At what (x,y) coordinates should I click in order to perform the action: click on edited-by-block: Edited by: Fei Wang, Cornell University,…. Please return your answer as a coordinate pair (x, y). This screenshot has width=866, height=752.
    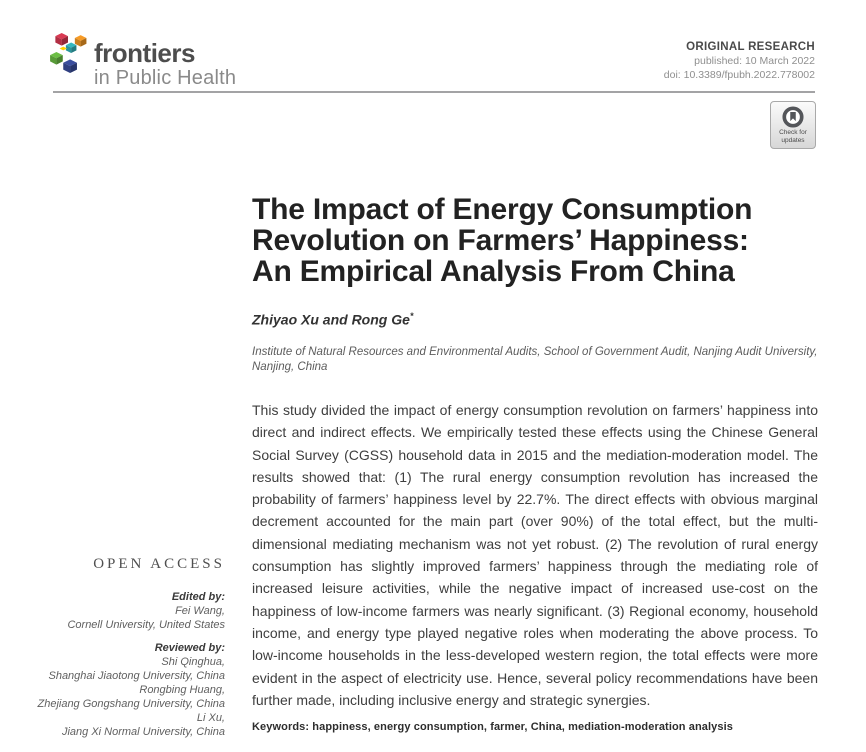
    Looking at the image, I should click on (122, 611).